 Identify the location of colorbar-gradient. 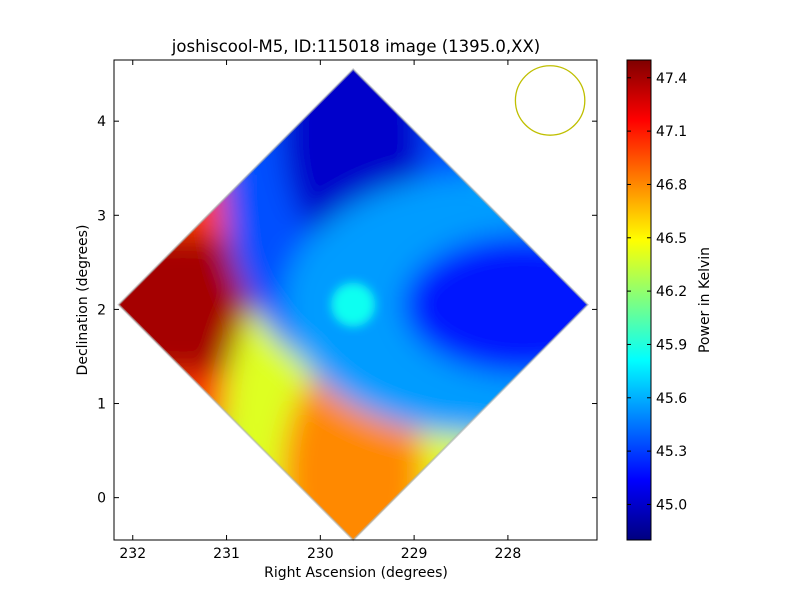
(639, 300).